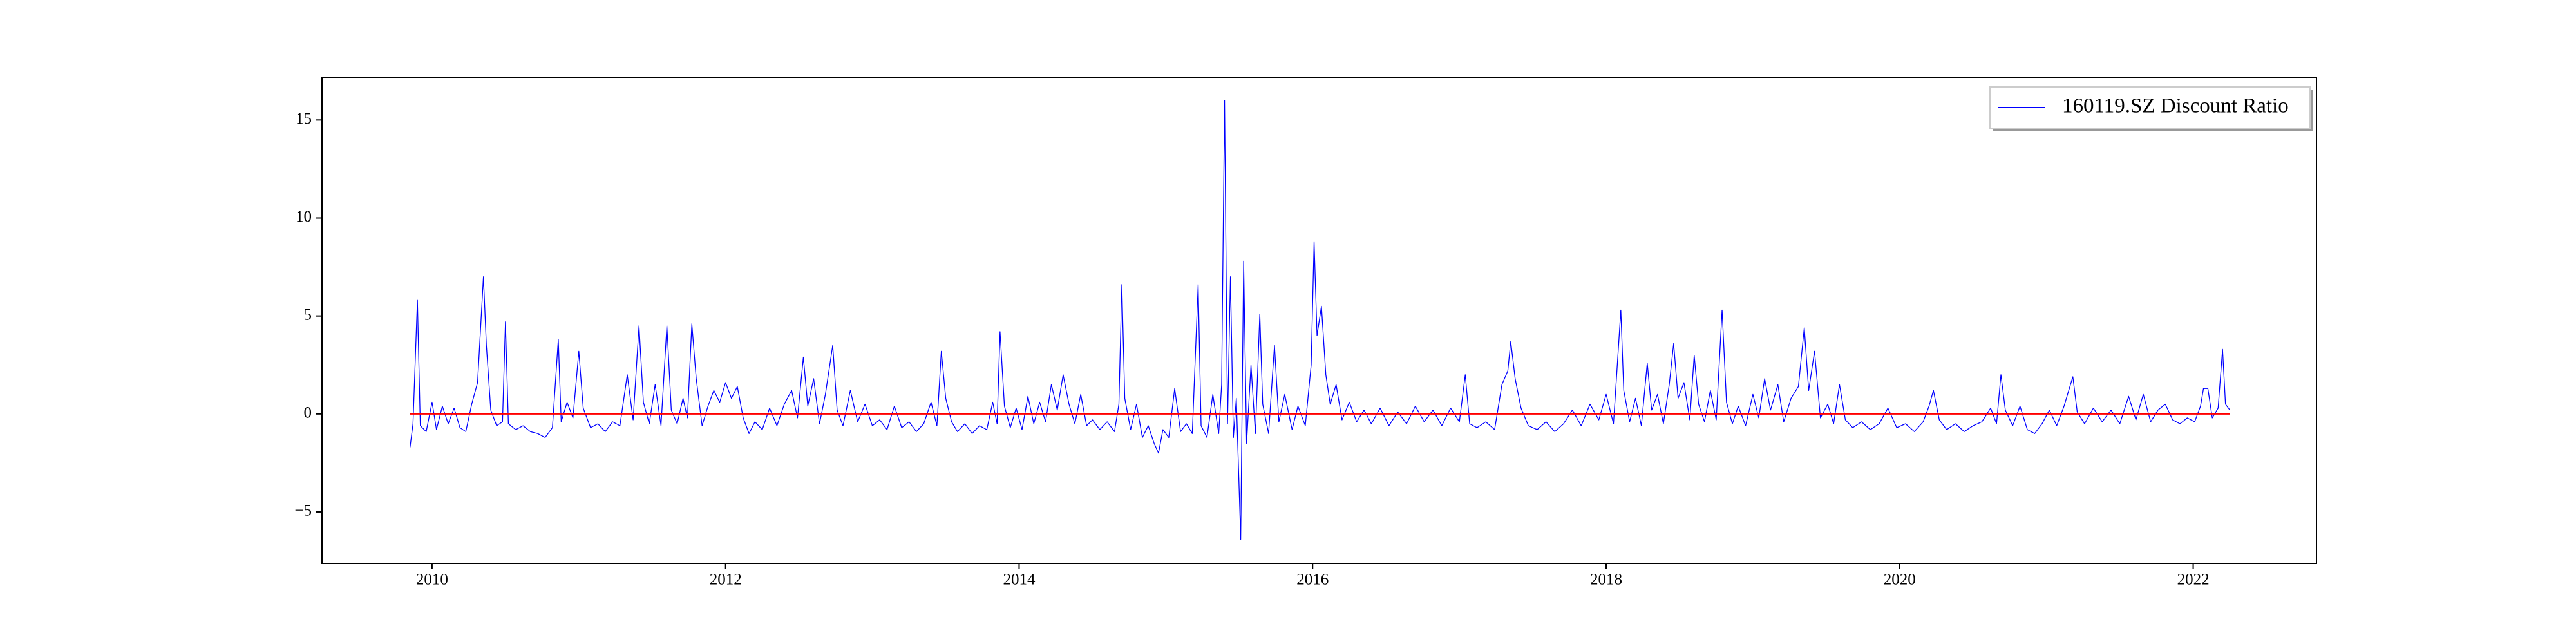 The image size is (2576, 644). I want to click on x-tick-label: 2014, so click(1019, 580).